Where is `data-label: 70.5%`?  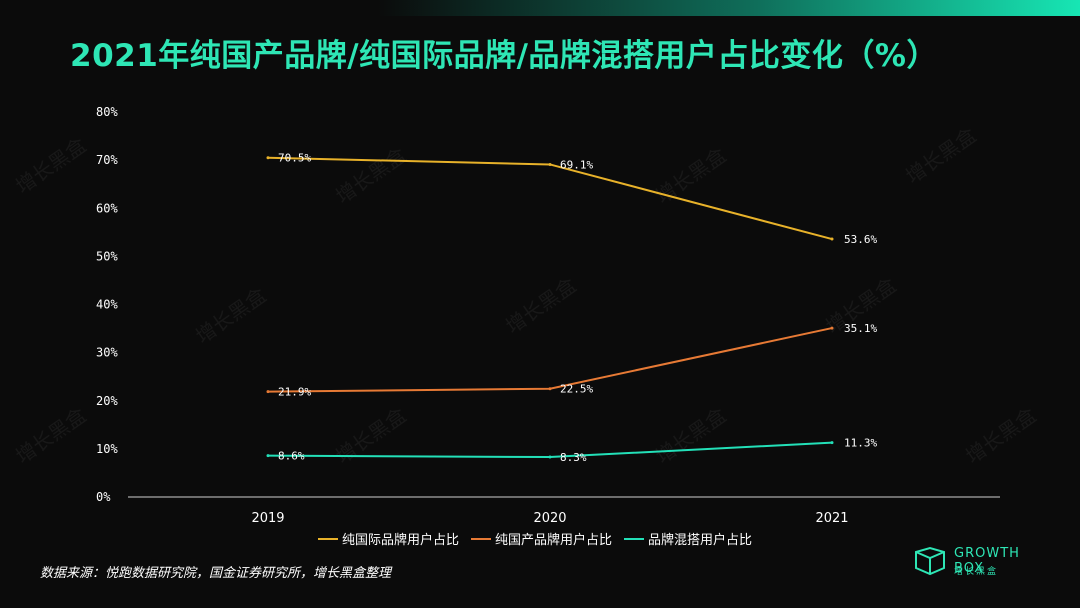
data-label: 70.5% is located at coordinates (294, 158).